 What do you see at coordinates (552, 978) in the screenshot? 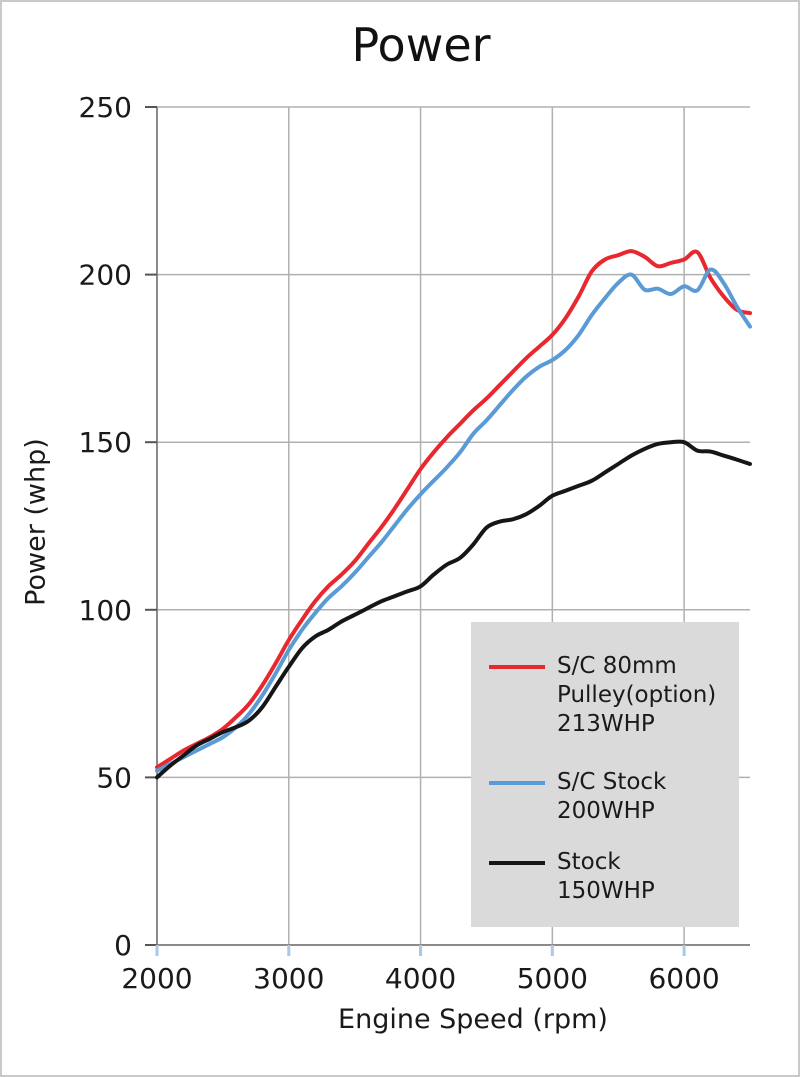
I see `x-tick-label-5000: 5000` at bounding box center [552, 978].